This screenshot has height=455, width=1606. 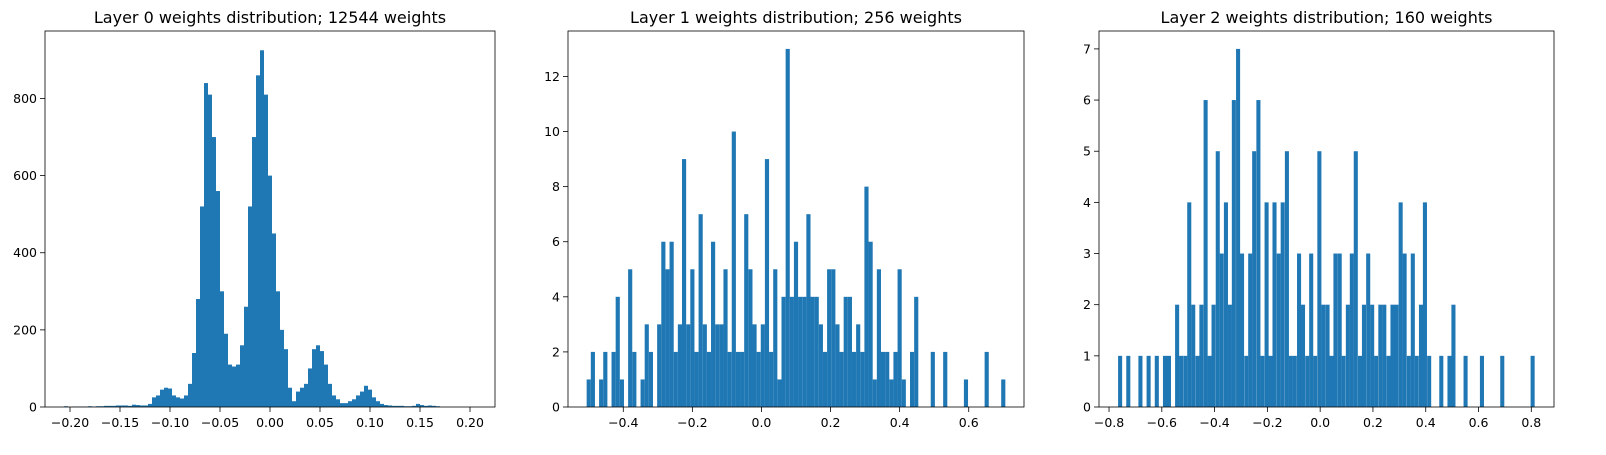 I want to click on y-tick-label: 800, so click(x=25, y=98).